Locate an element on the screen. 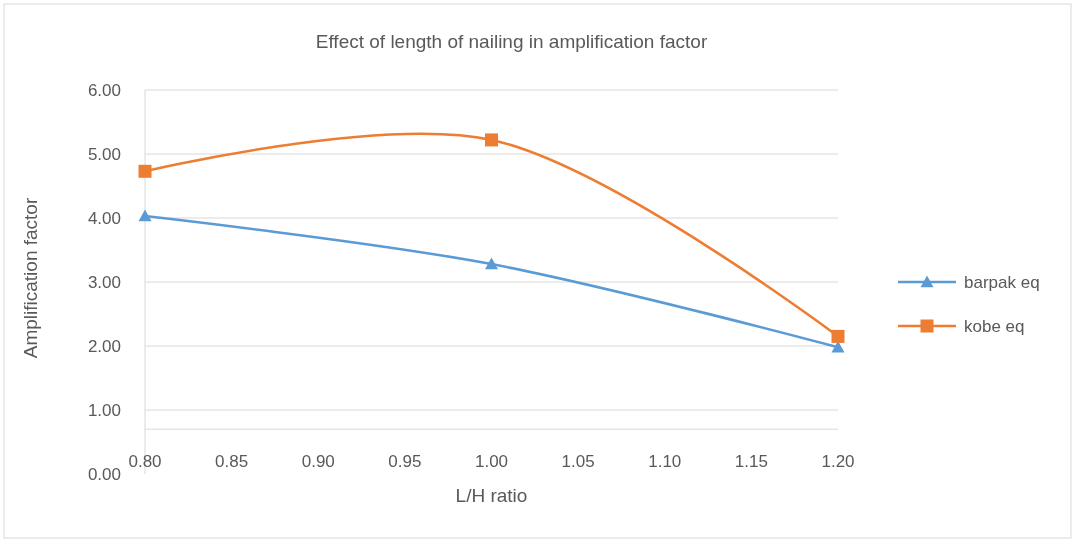 This screenshot has height=542, width=1075. y-tick-label: 6.00 is located at coordinates (104, 90).